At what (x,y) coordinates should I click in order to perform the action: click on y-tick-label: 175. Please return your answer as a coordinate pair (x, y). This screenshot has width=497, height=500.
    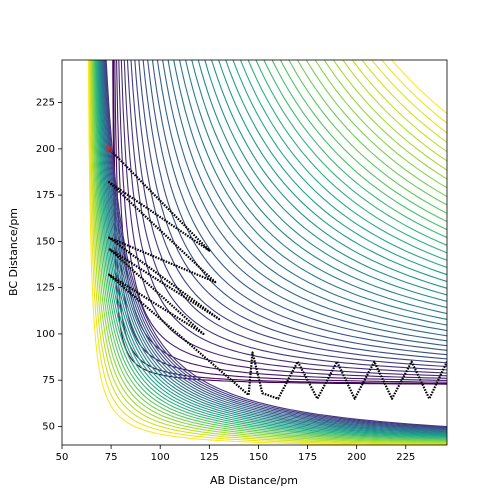
    Looking at the image, I should click on (45, 195).